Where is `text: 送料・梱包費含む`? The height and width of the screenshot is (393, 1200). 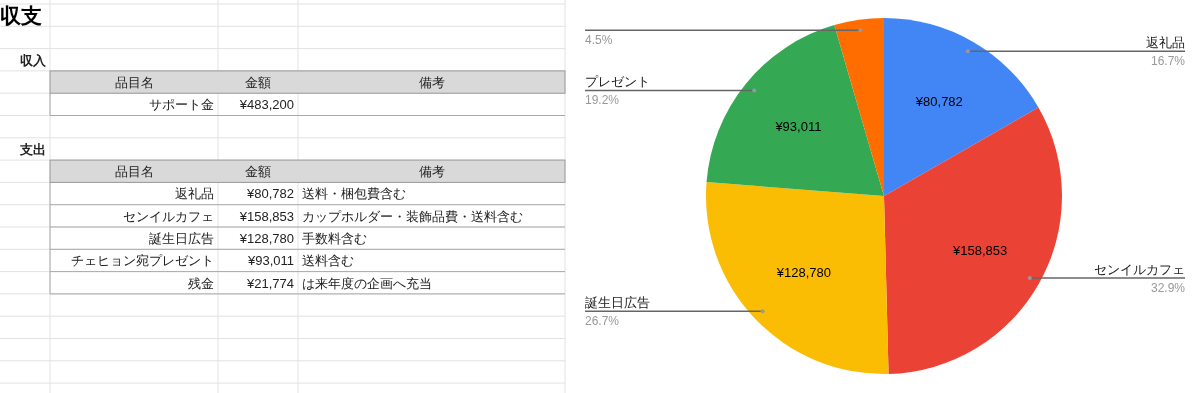 text: 送料・梱包費含む is located at coordinates (354, 194).